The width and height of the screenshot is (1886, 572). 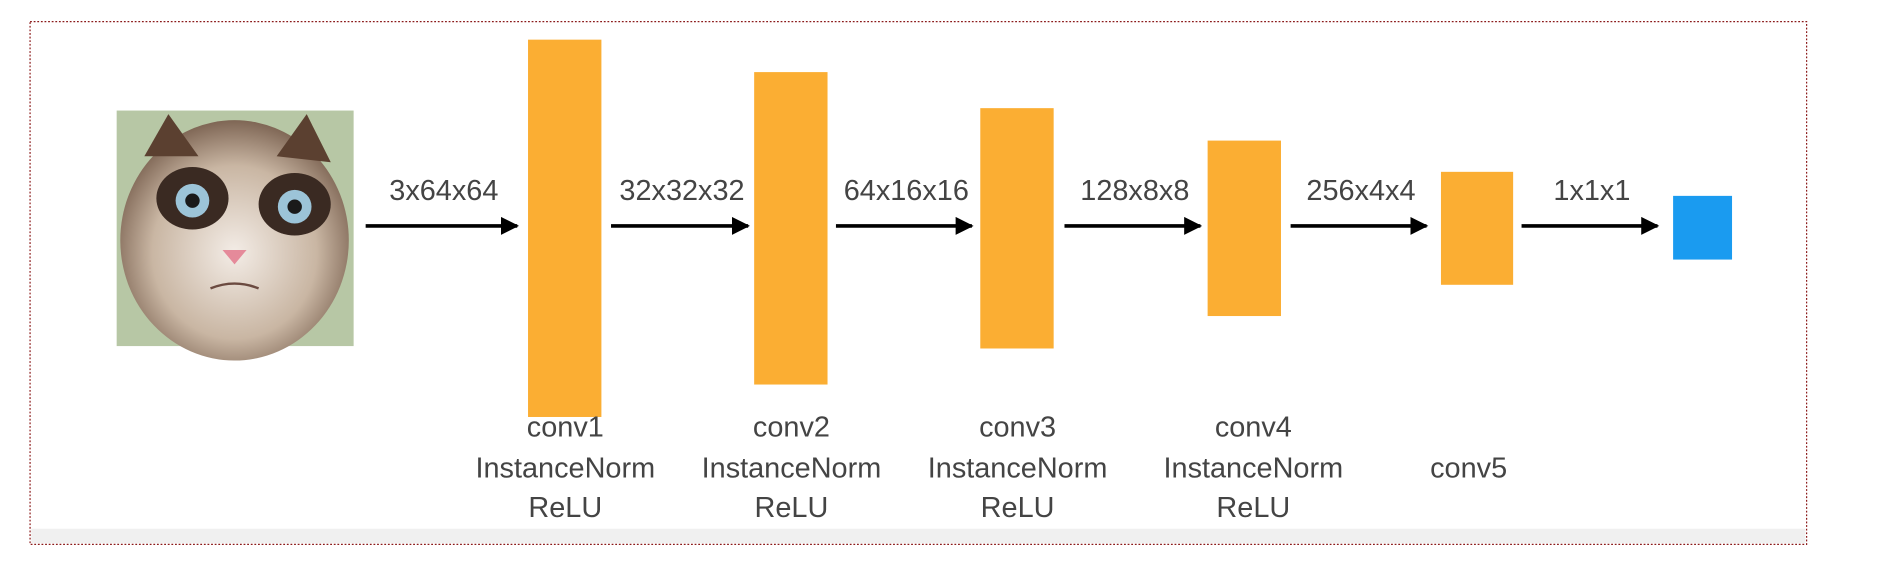 What do you see at coordinates (443, 191) in the screenshot?
I see `edge-label: 3x64x64` at bounding box center [443, 191].